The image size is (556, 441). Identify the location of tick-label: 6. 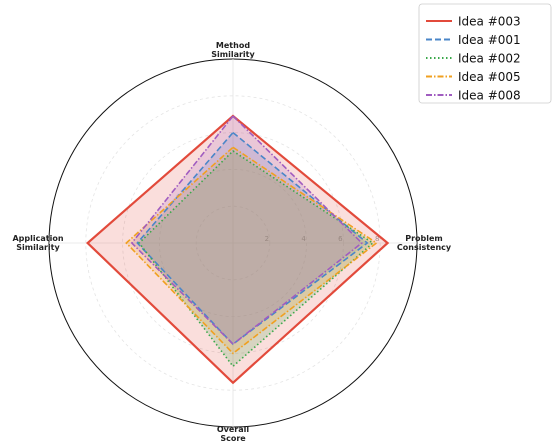
(340, 239).